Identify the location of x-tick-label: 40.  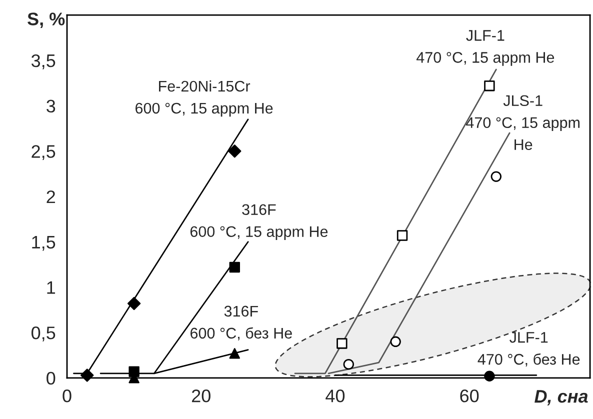
(335, 396).